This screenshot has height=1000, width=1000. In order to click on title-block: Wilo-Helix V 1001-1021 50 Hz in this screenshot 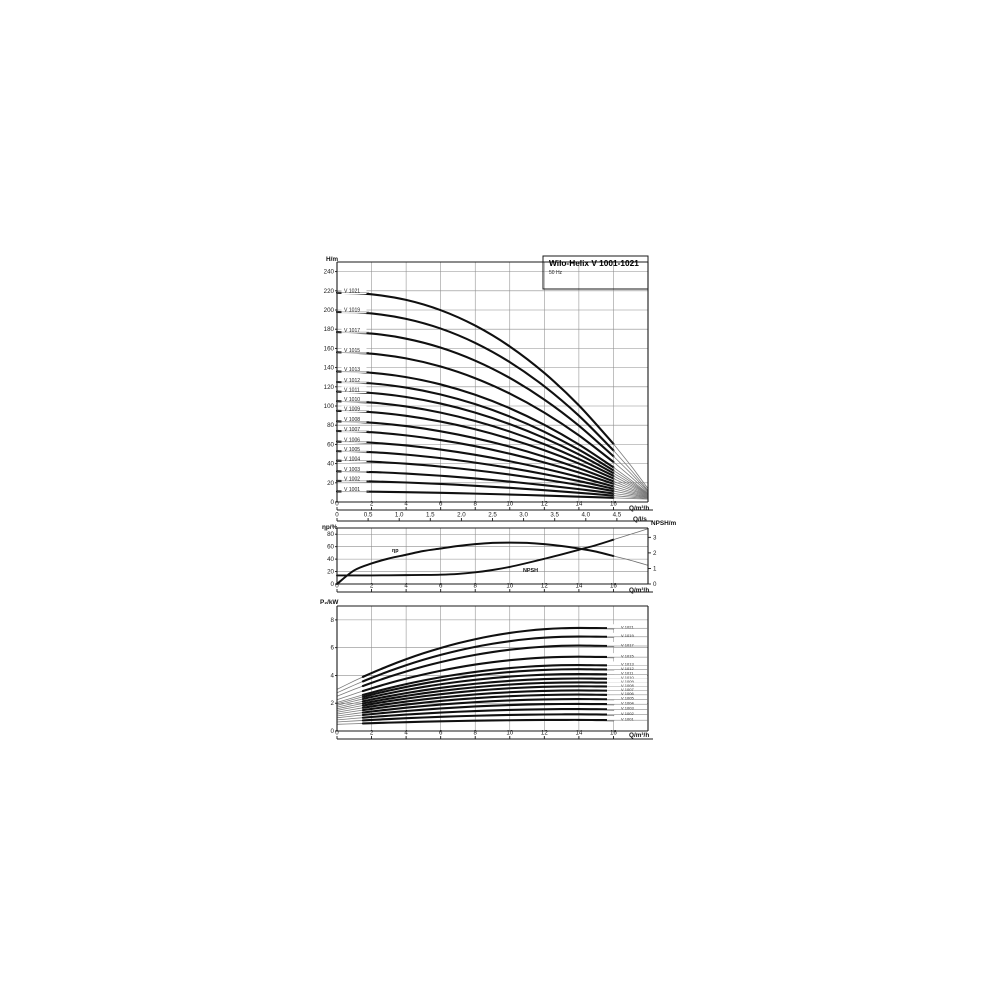, I will do `click(595, 272)`.